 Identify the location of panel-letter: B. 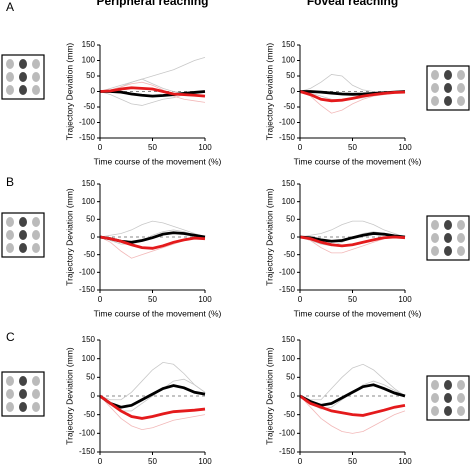
(10, 182).